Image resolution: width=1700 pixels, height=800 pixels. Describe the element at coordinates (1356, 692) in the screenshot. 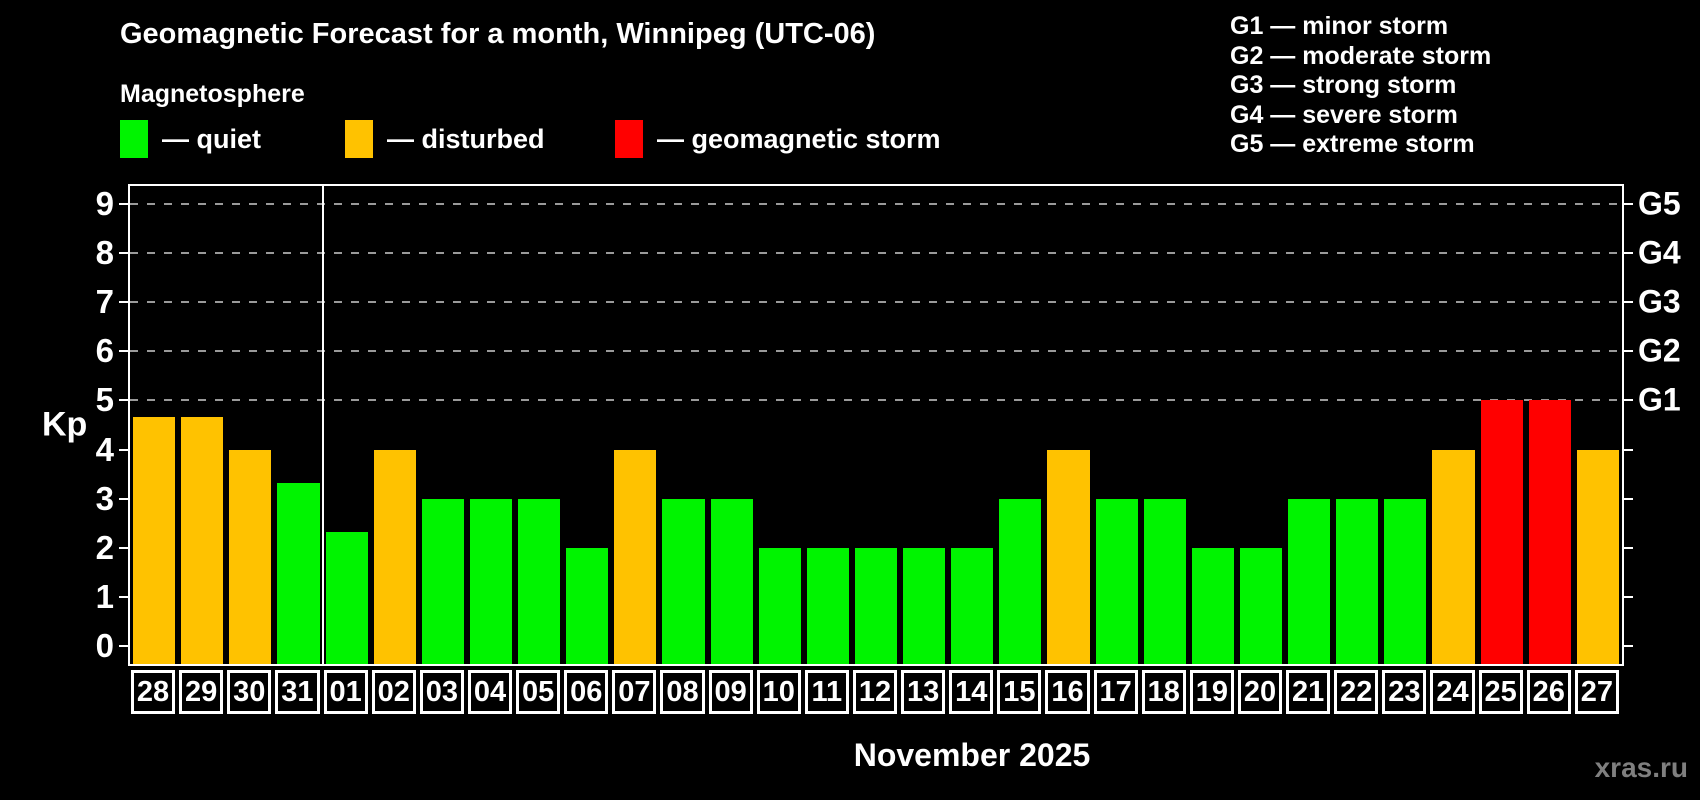

I see `date-cell-22: 22` at that location.